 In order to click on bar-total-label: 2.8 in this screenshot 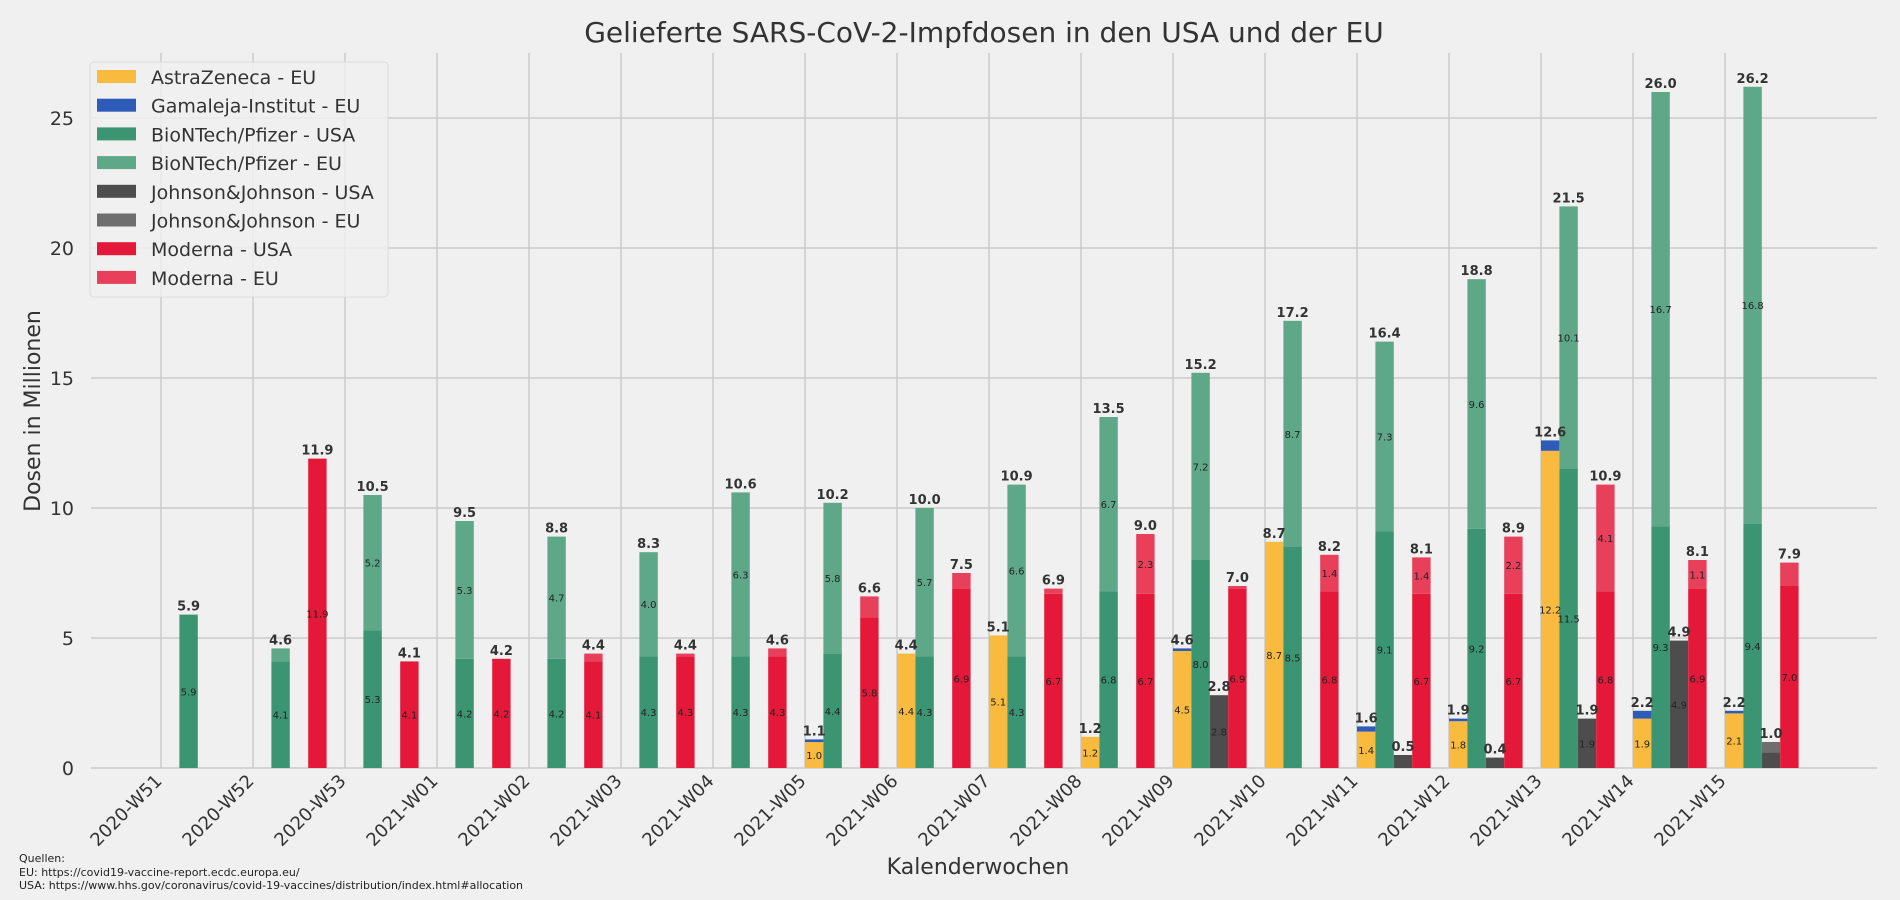, I will do `click(1218, 687)`.